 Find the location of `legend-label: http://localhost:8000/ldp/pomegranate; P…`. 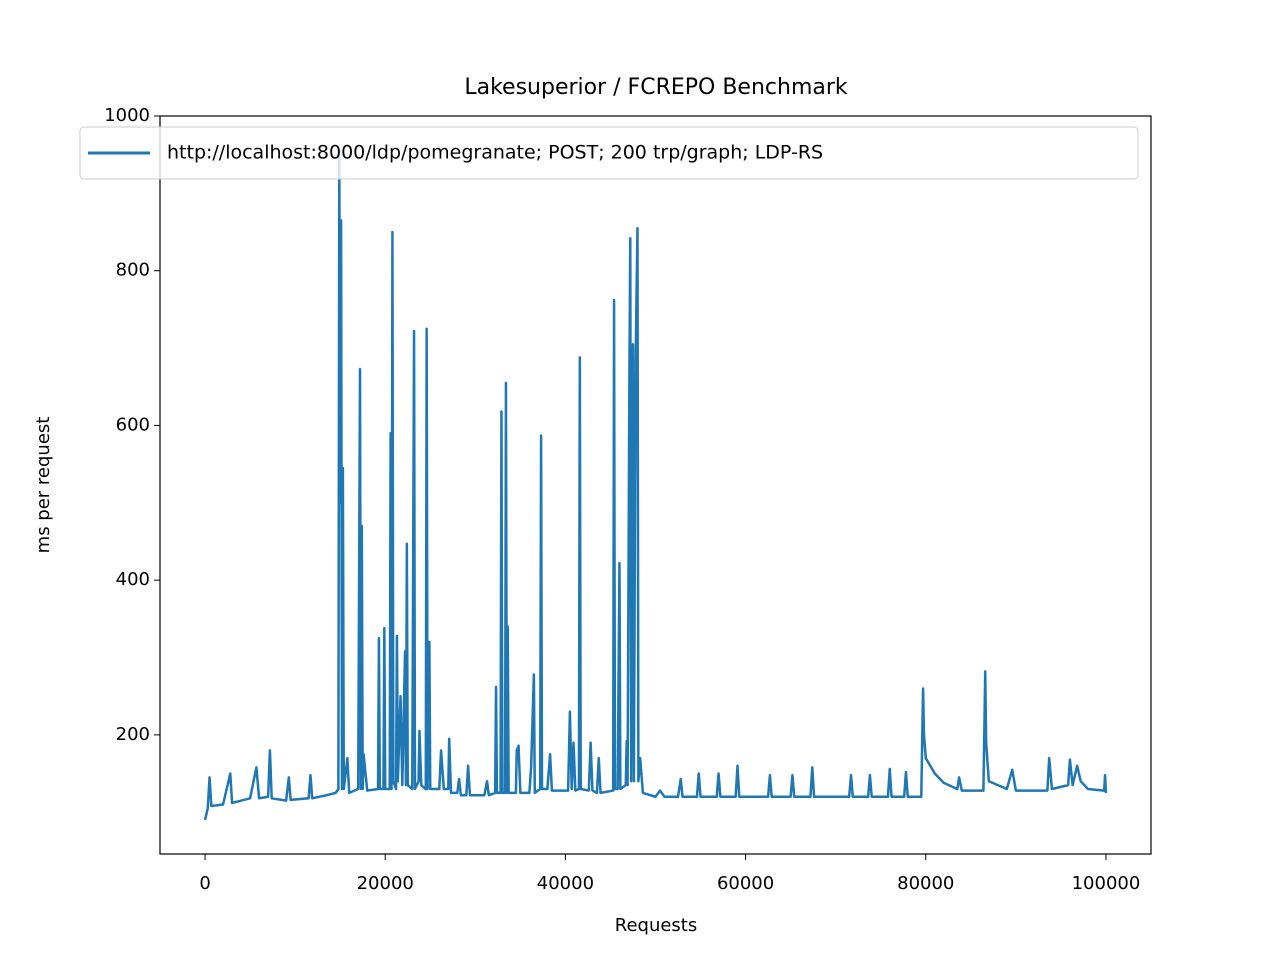

legend-label: http://localhost:8000/ldp/pomegranate; P… is located at coordinates (495, 153).